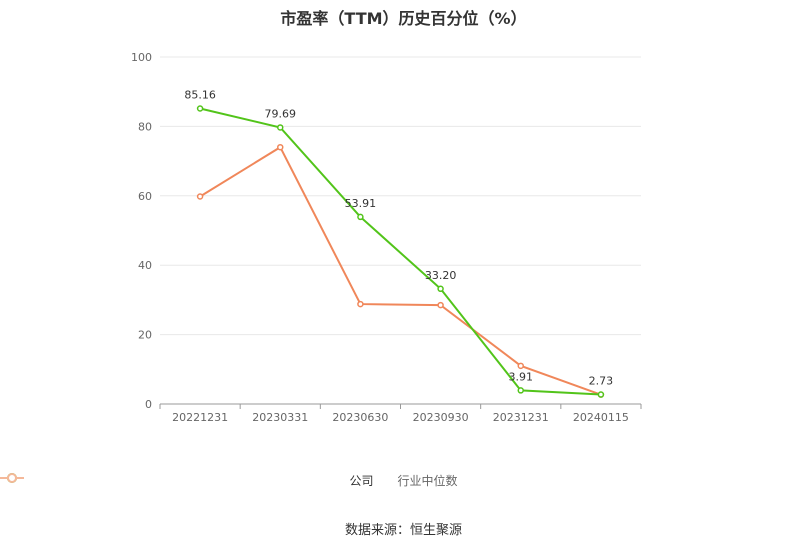  Describe the element at coordinates (441, 417) in the screenshot. I see `x-tick-label: 20230930` at that location.